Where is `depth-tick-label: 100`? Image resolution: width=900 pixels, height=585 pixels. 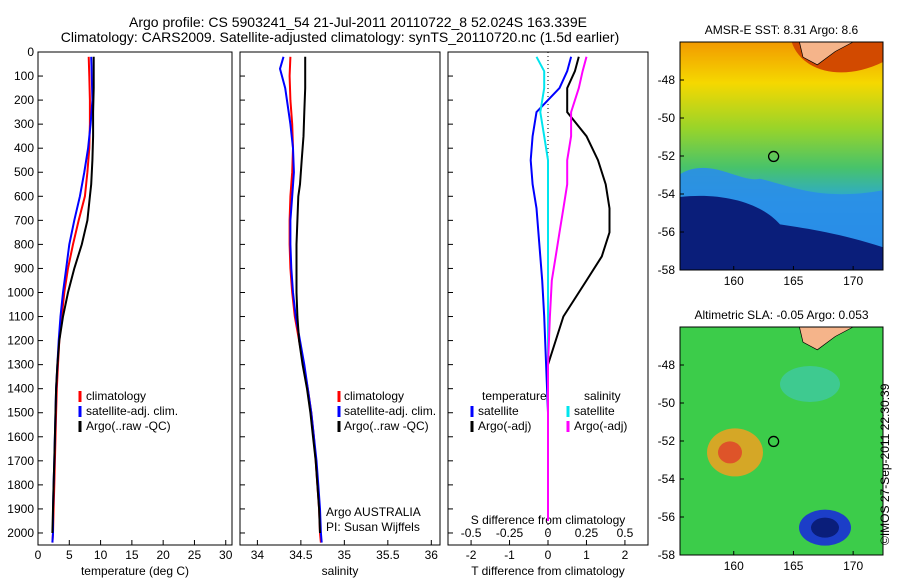
depth-tick-label: 100 is located at coordinates (24, 76).